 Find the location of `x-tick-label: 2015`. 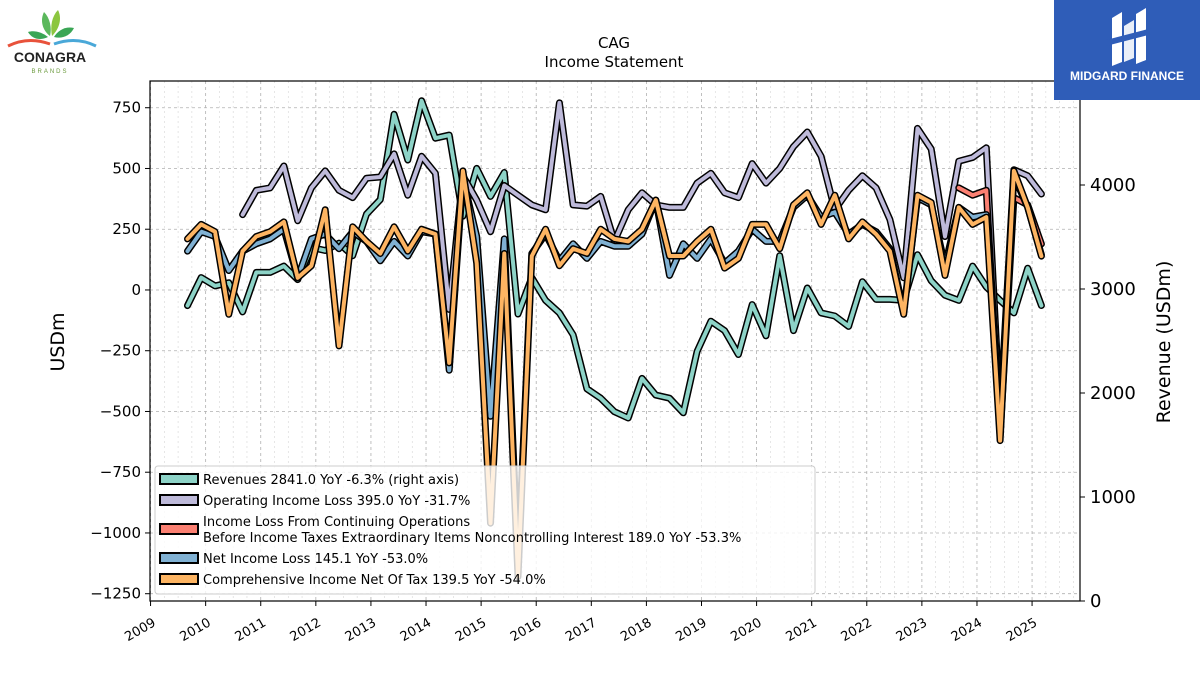

x-tick-label: 2015 is located at coordinates (471, 630).